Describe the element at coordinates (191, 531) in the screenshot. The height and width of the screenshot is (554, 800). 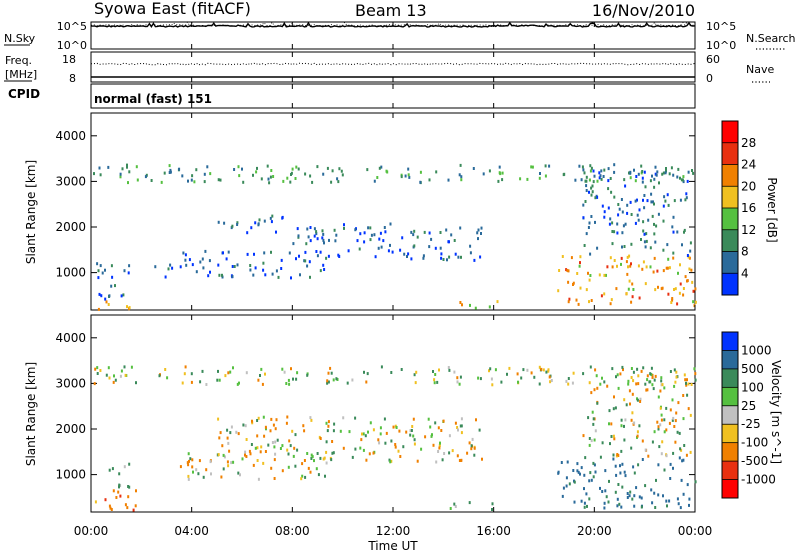
I see `time-tick-label-1: 04:00` at that location.